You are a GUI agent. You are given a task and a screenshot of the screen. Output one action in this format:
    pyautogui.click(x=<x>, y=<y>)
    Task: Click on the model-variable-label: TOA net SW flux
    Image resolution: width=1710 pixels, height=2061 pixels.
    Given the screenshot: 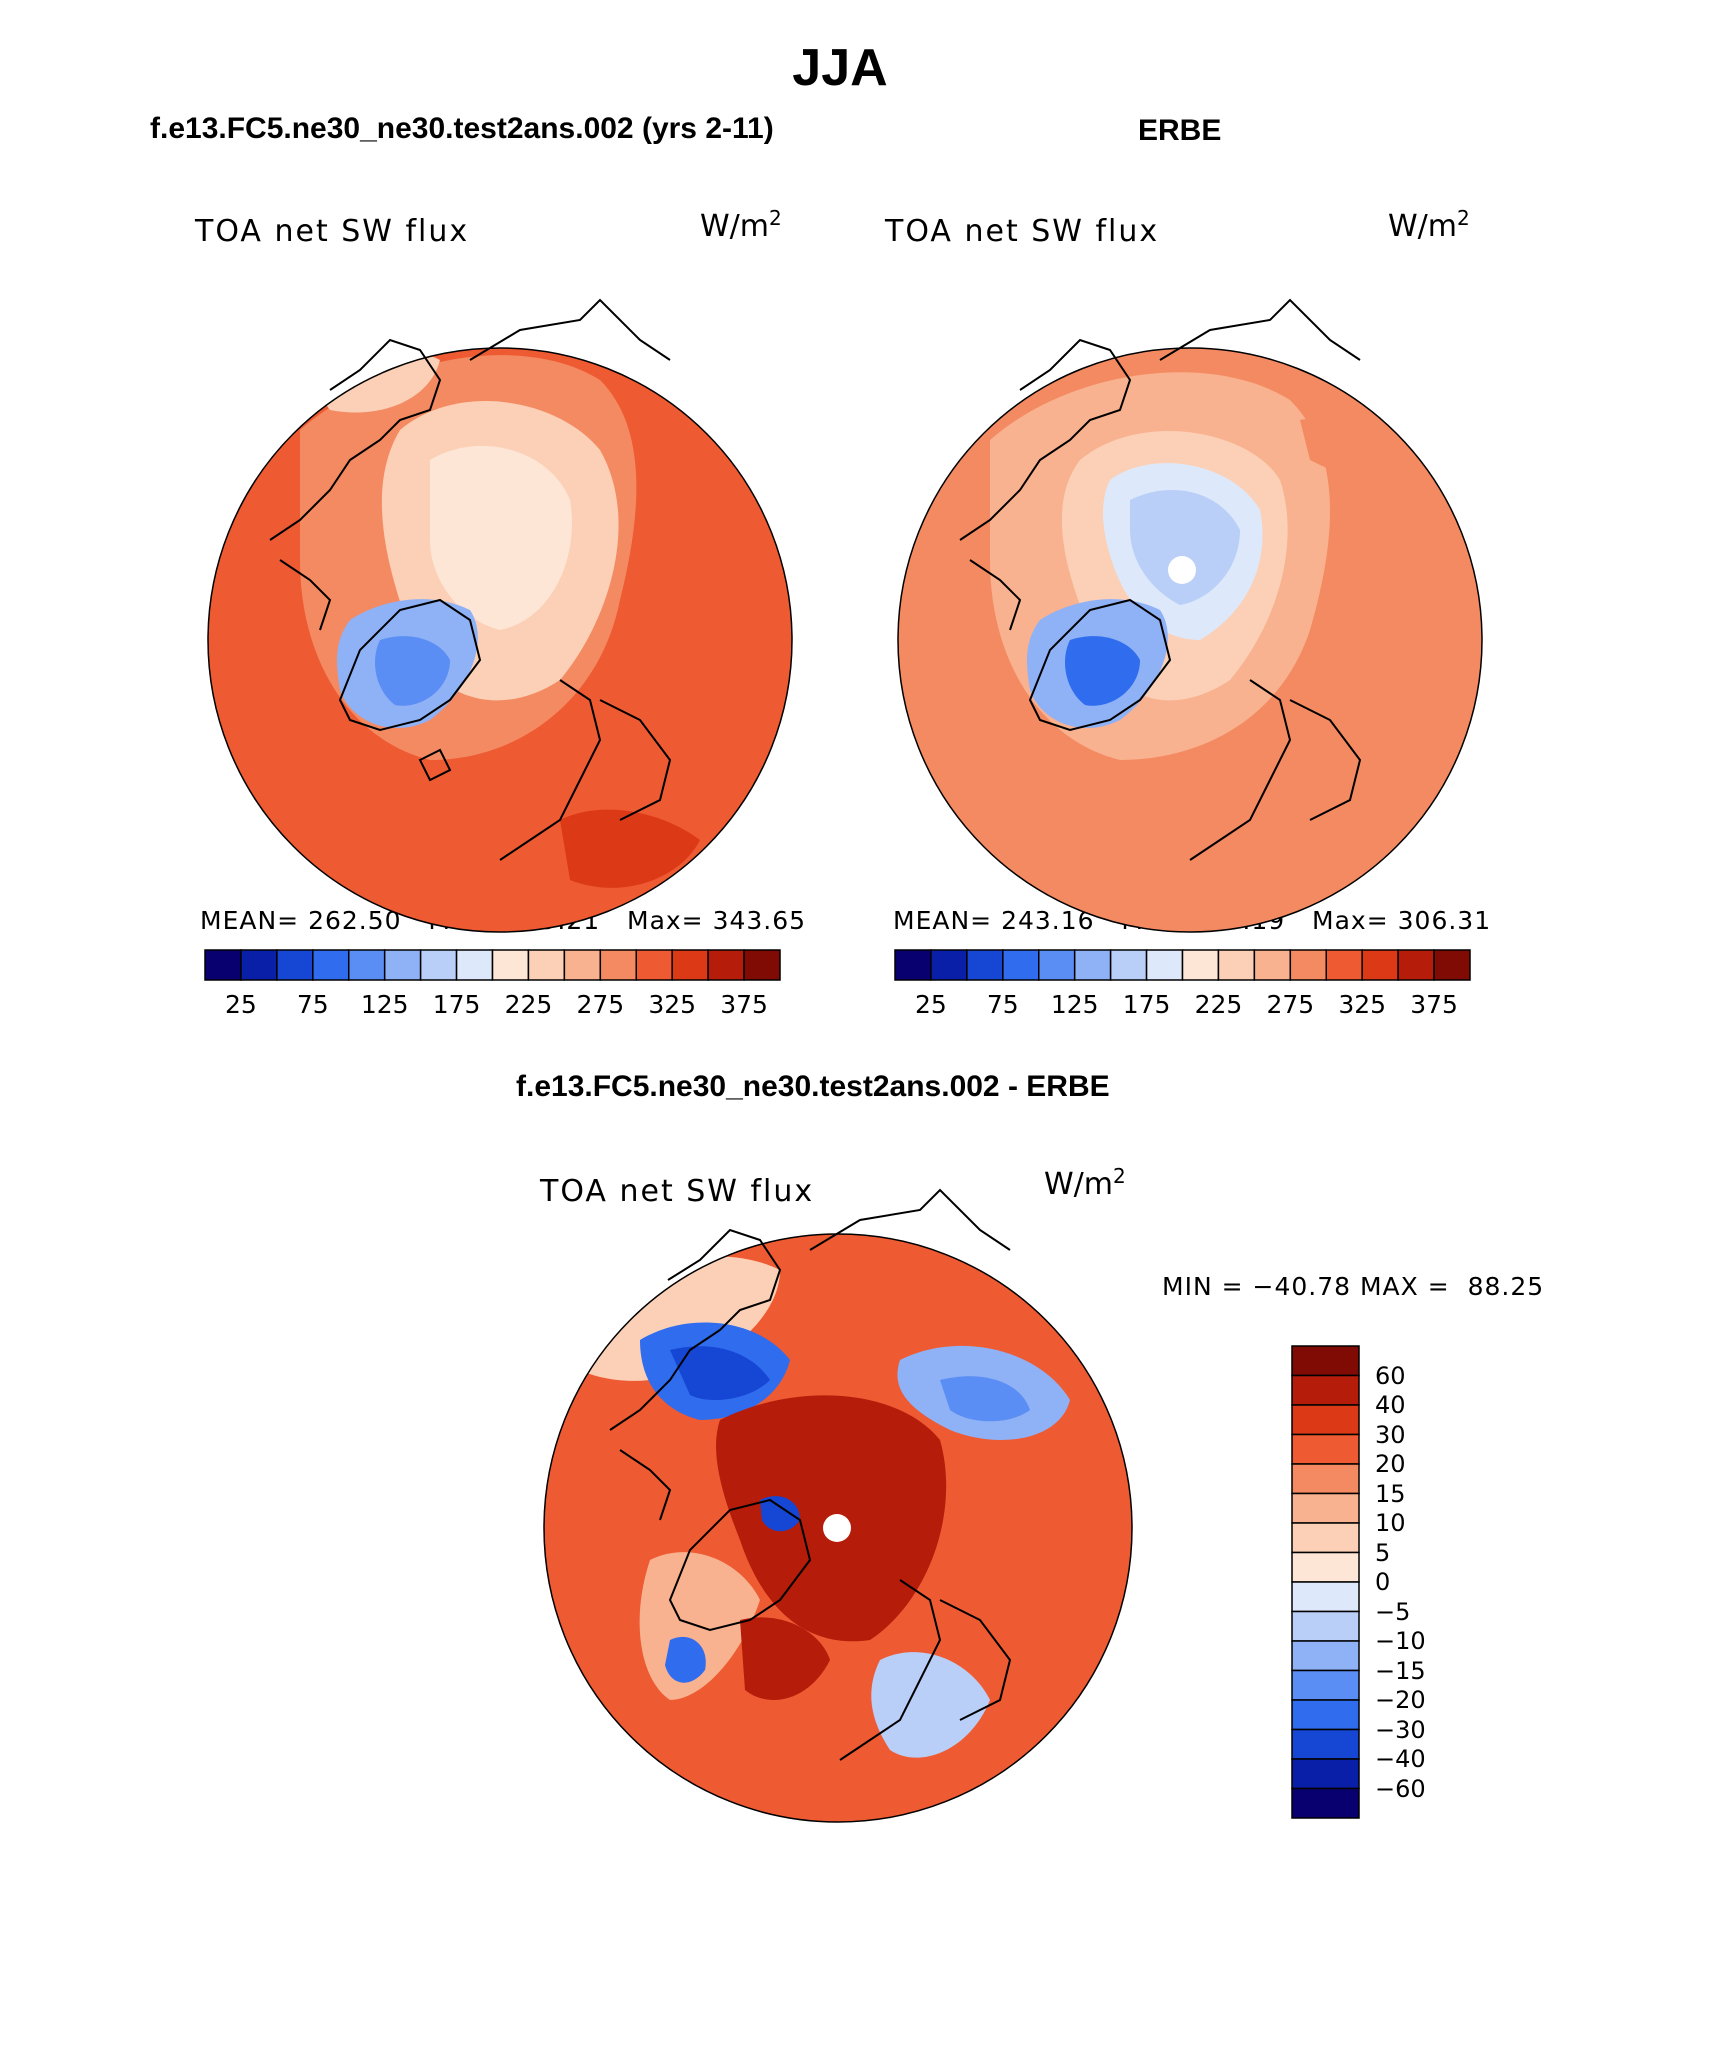 What is the action you would take?
    pyautogui.click(x=332, y=231)
    